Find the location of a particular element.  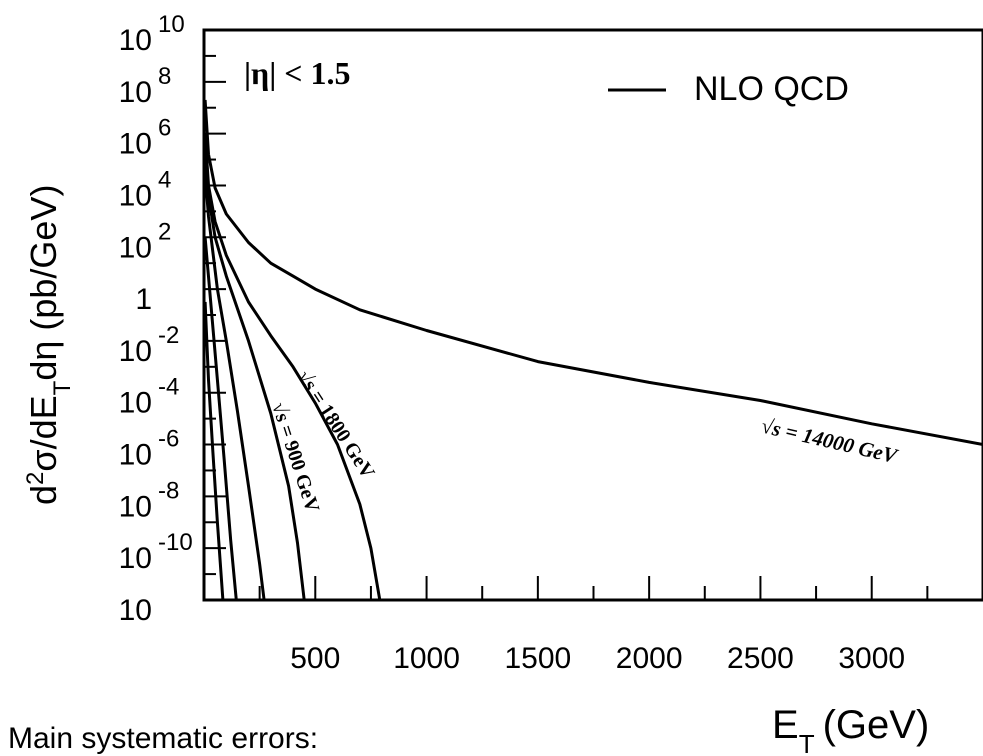

y-tick-label-exponent: -6 is located at coordinates (168, 439).